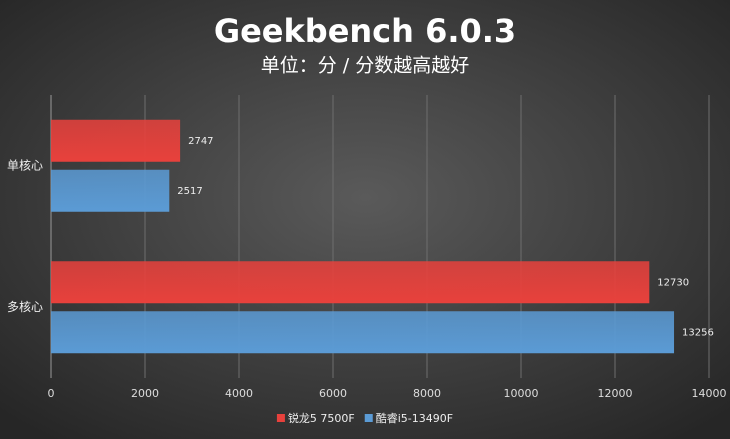 The image size is (730, 439). Describe the element at coordinates (189, 191) in the screenshot. I see `value-label: 2517` at that location.